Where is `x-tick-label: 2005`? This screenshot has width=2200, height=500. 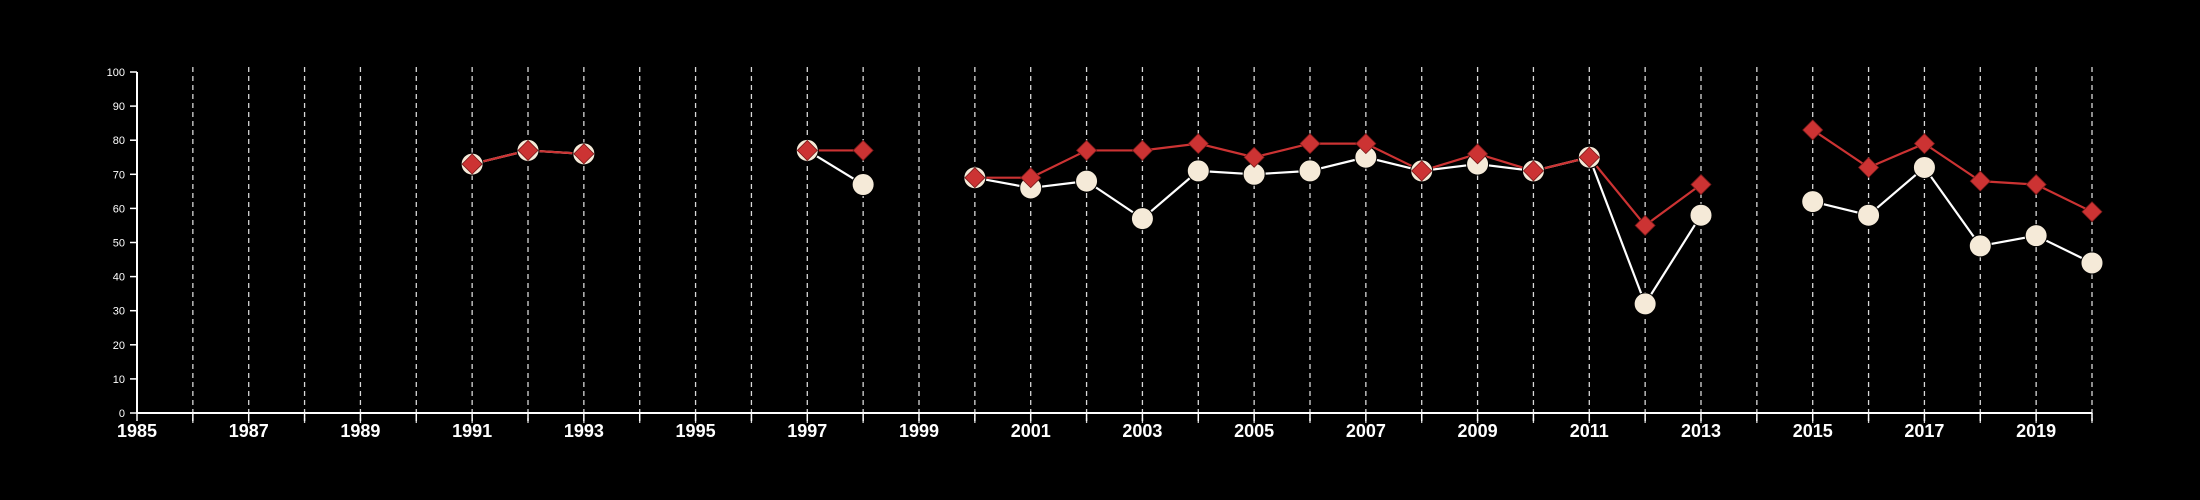
x-tick-label: 2005 is located at coordinates (1254, 431).